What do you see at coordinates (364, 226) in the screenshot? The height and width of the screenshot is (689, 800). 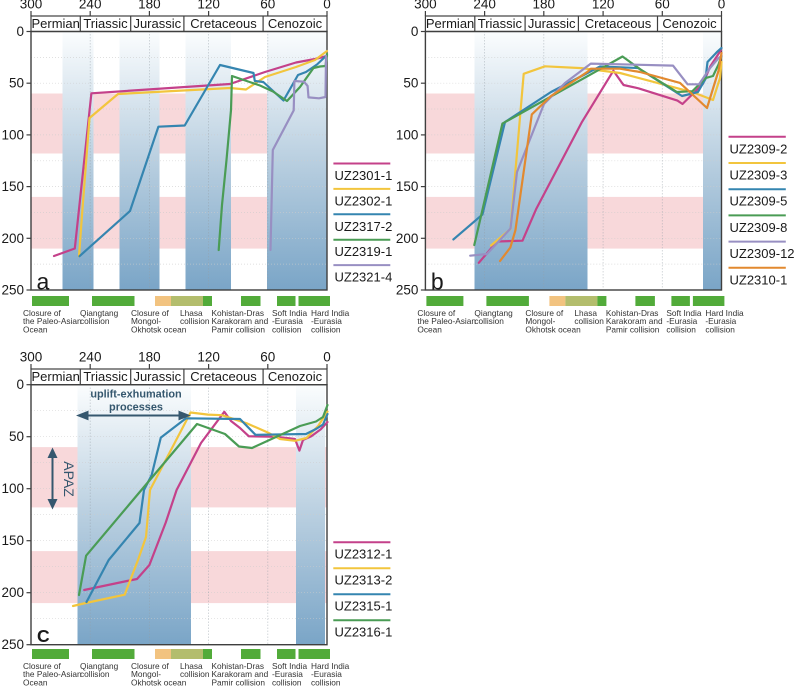 I see `svg-text: UZ2317-2` at bounding box center [364, 226].